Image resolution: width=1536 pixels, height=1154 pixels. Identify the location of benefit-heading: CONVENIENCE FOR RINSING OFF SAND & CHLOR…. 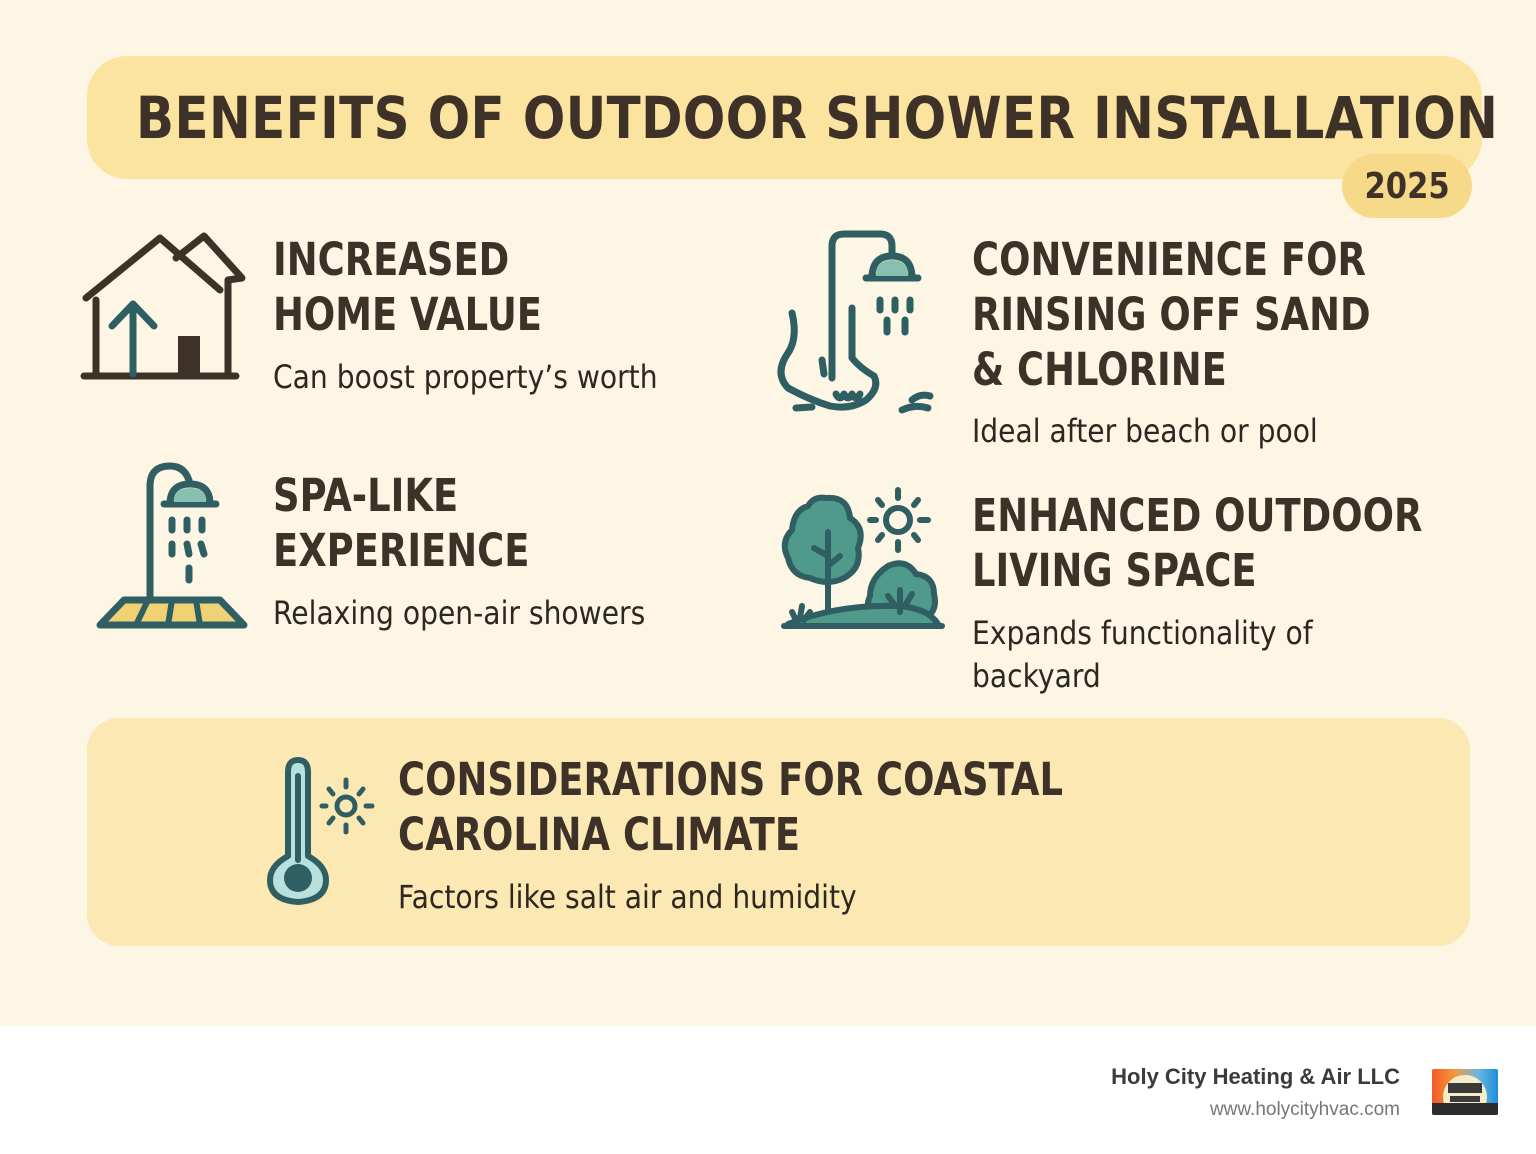
(1171, 314).